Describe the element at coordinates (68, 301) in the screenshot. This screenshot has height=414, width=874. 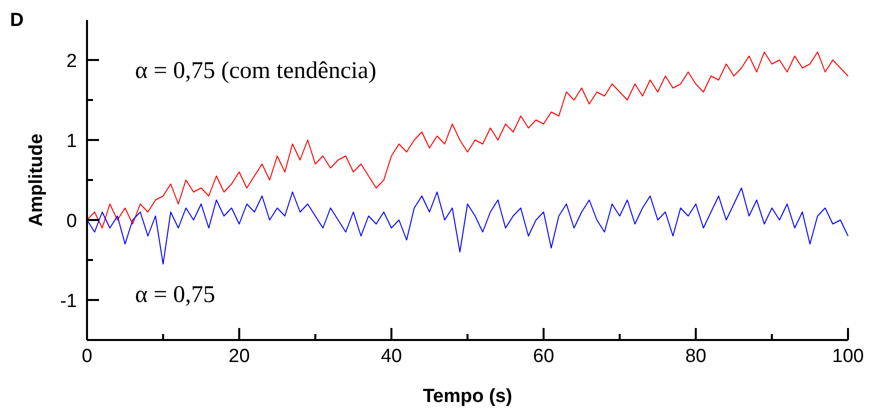
I see `y-tick-label: -1` at that location.